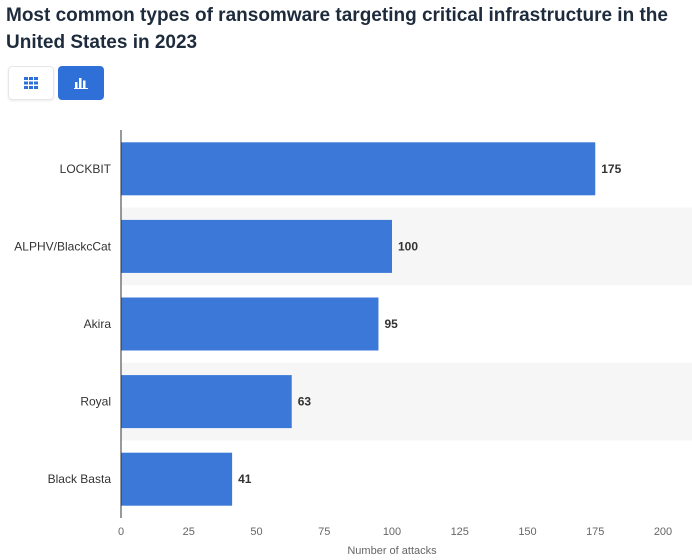 This screenshot has height=560, width=692. I want to click on chart-view-button, so click(81, 83).